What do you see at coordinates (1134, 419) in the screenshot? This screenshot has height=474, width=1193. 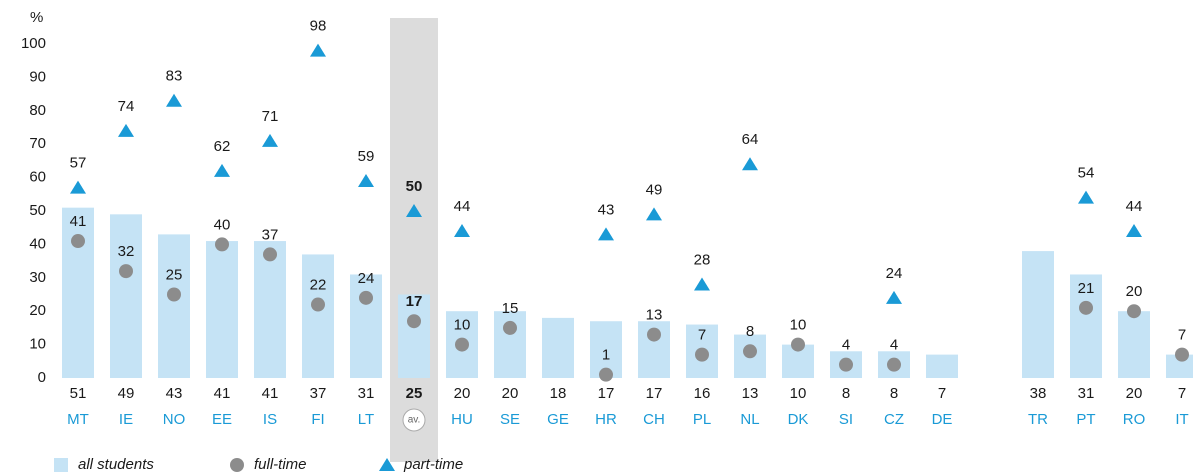 I see `x-tick-label: RO` at bounding box center [1134, 419].